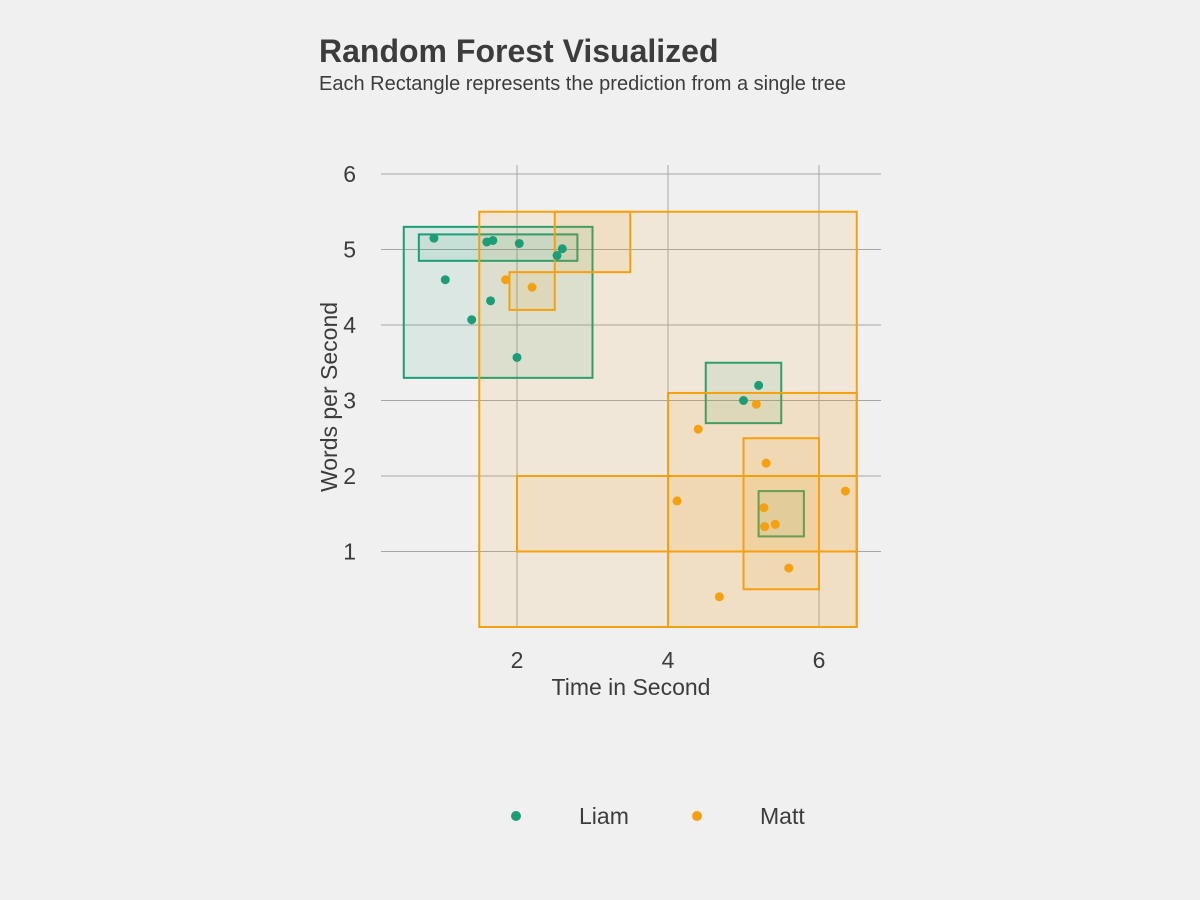 Image resolution: width=1200 pixels, height=900 pixels. What do you see at coordinates (517, 660) in the screenshot?
I see `x-tick-label: 2` at bounding box center [517, 660].